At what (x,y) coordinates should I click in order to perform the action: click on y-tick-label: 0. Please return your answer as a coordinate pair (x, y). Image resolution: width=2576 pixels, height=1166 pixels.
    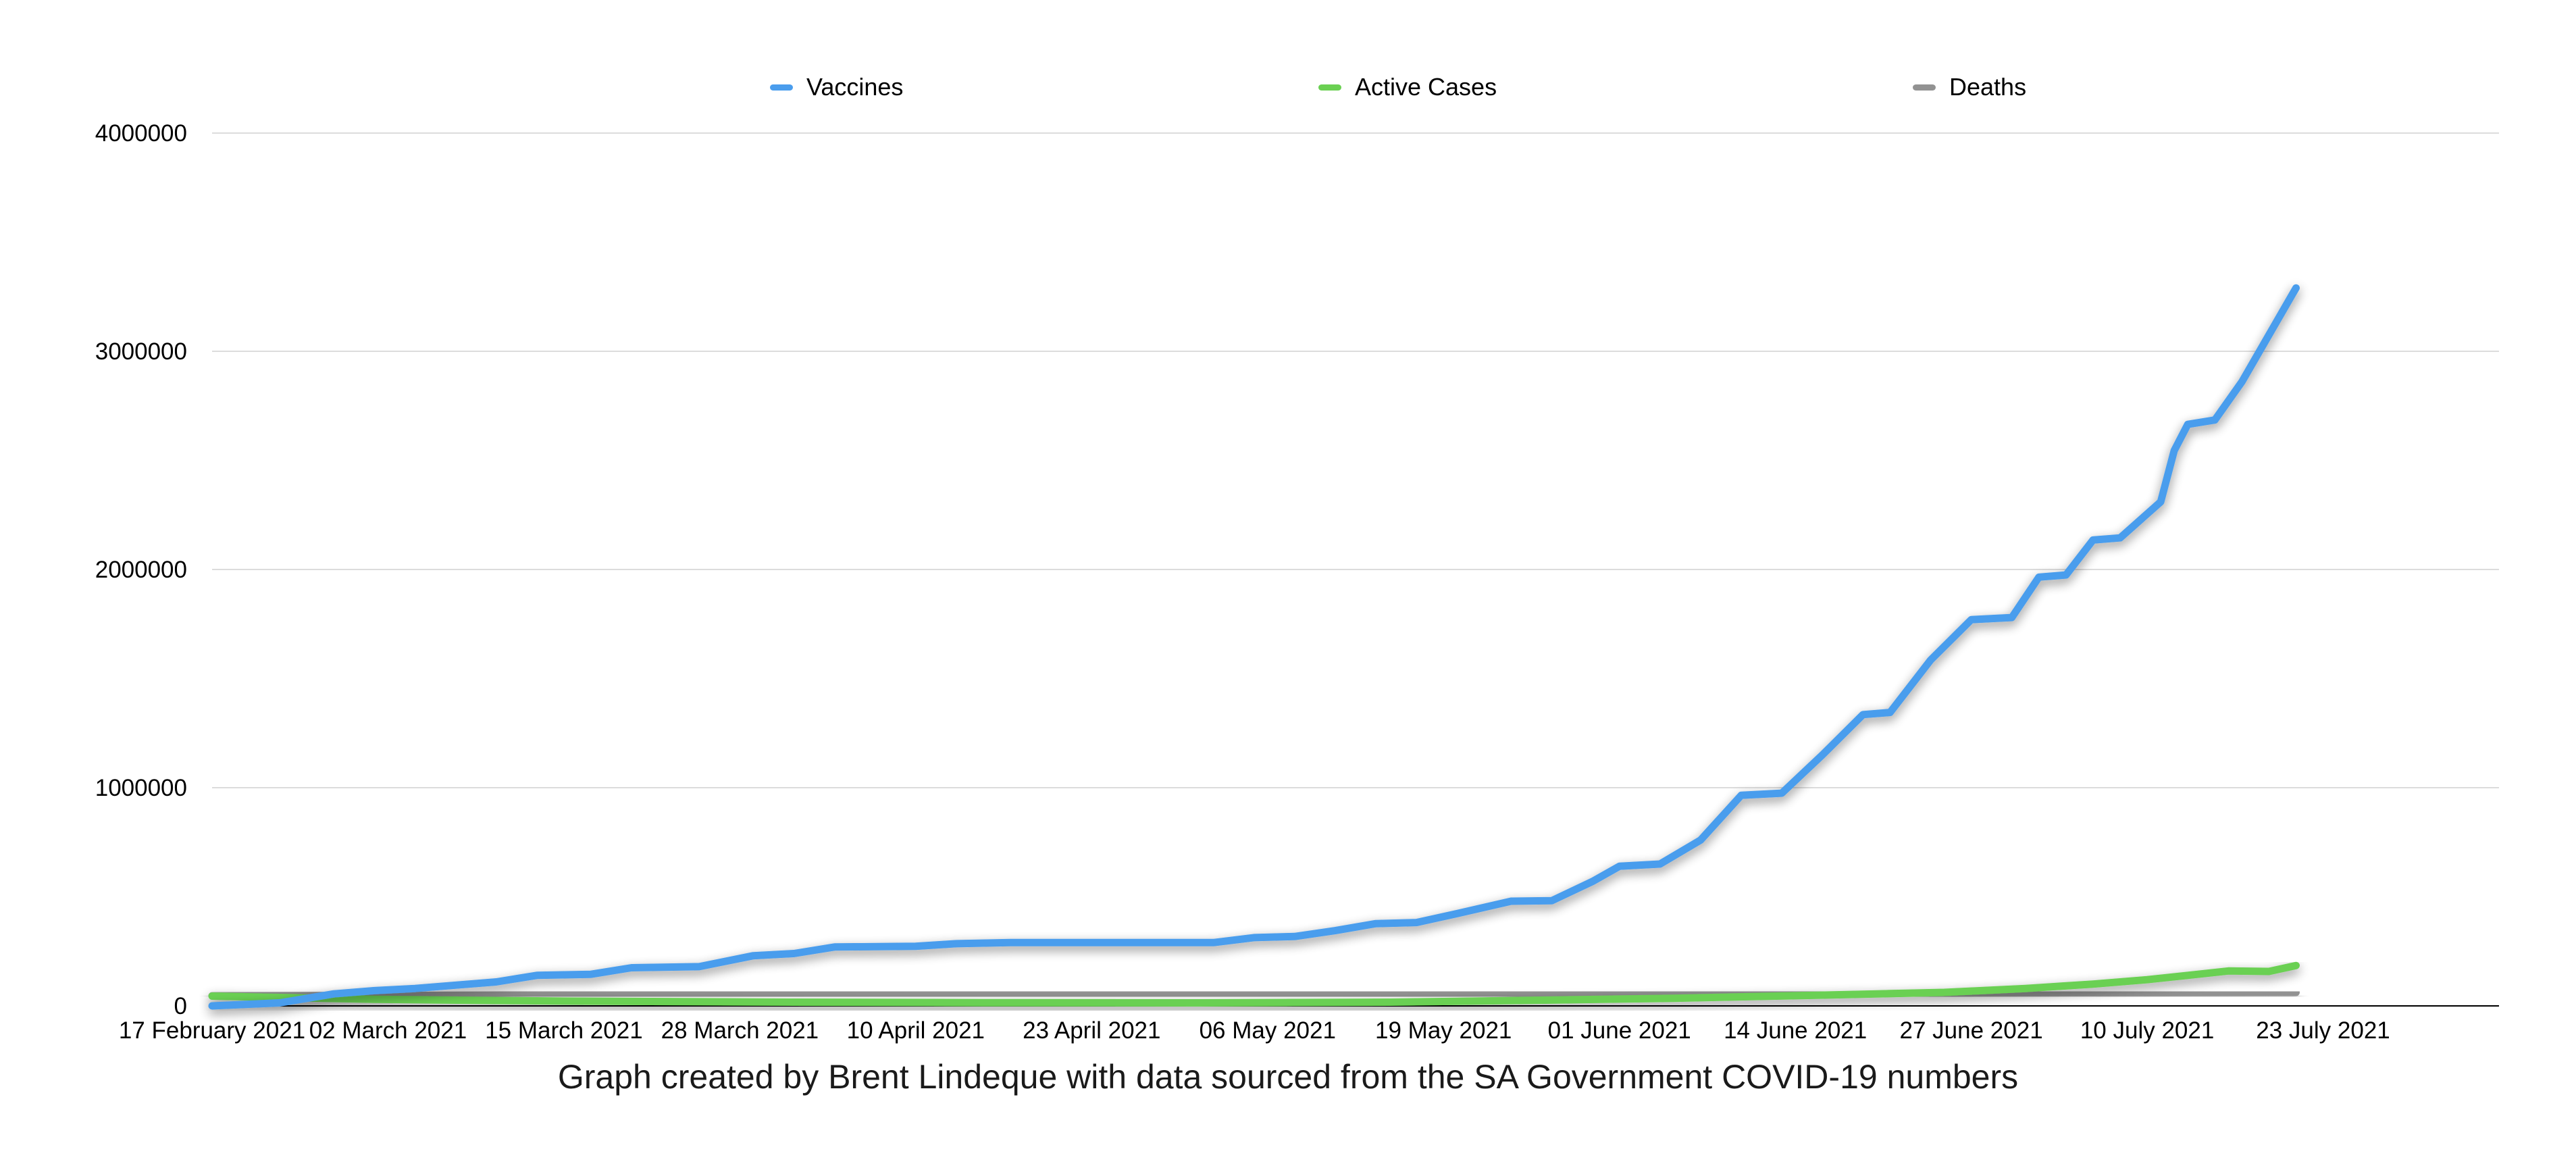
    Looking at the image, I should click on (180, 1006).